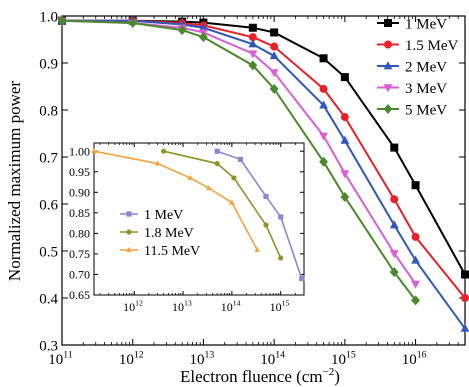 The height and width of the screenshot is (387, 469). What do you see at coordinates (431, 46) in the screenshot?
I see `legend-label: 1.5 MeV` at bounding box center [431, 46].